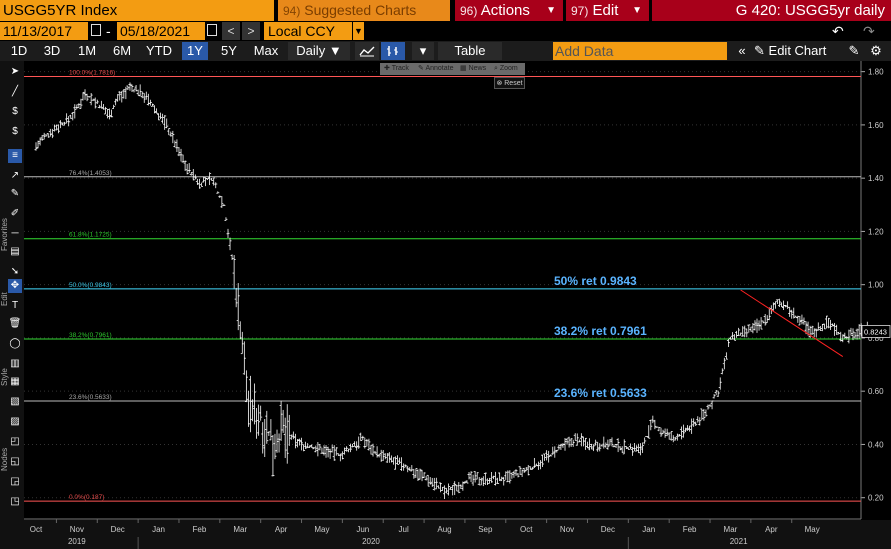 The width and height of the screenshot is (891, 549). Describe the element at coordinates (869, 31) in the screenshot. I see `redo-icon: ↷` at that location.